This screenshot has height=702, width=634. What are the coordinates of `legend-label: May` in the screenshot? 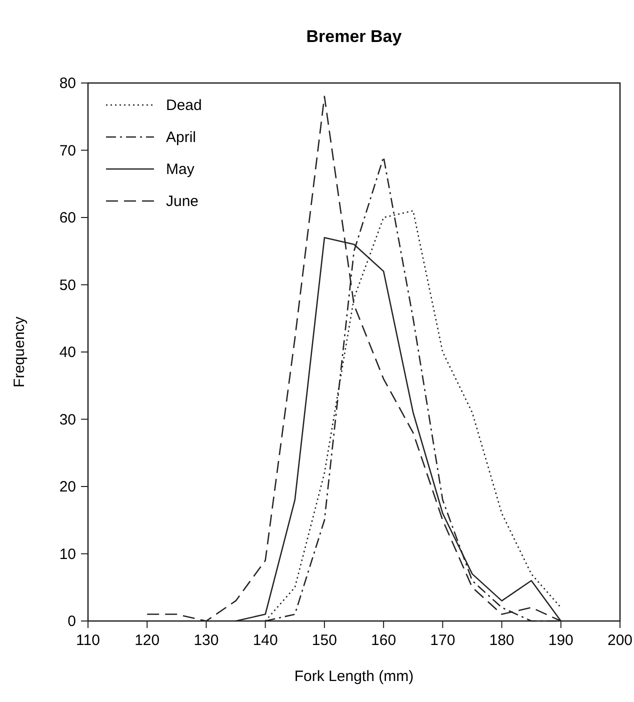 It's located at (180, 169).